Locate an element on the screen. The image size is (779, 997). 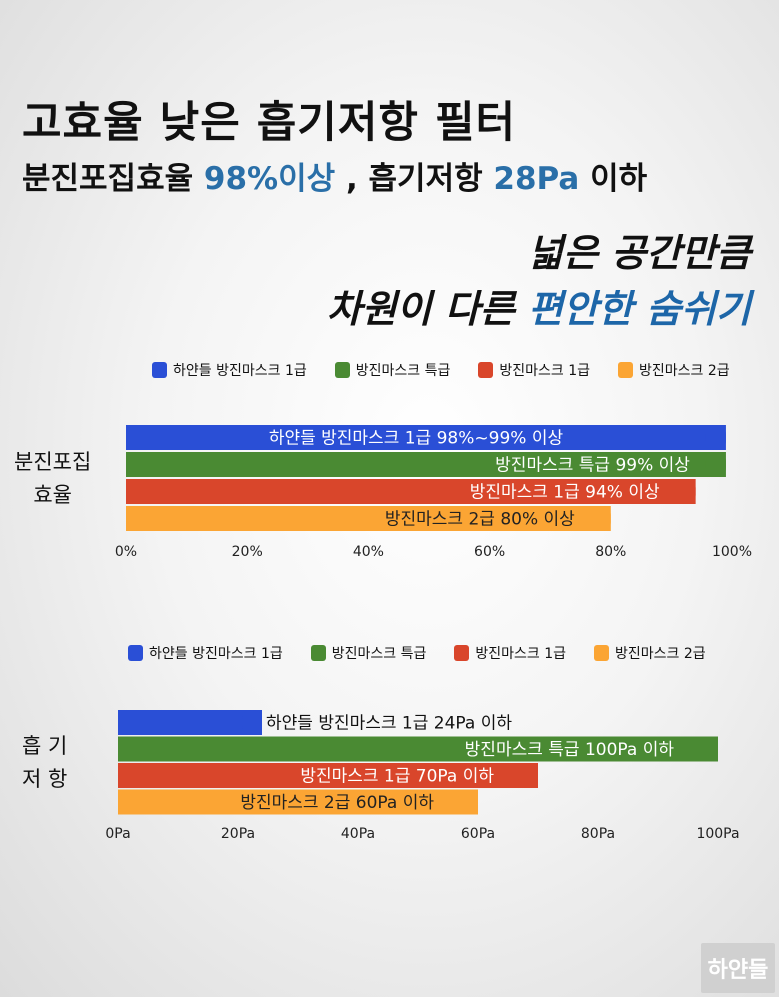
page-subtitle: 분진포집효율 98%이상 , 흡기저항 28Pa 이하 is located at coordinates (334, 175).